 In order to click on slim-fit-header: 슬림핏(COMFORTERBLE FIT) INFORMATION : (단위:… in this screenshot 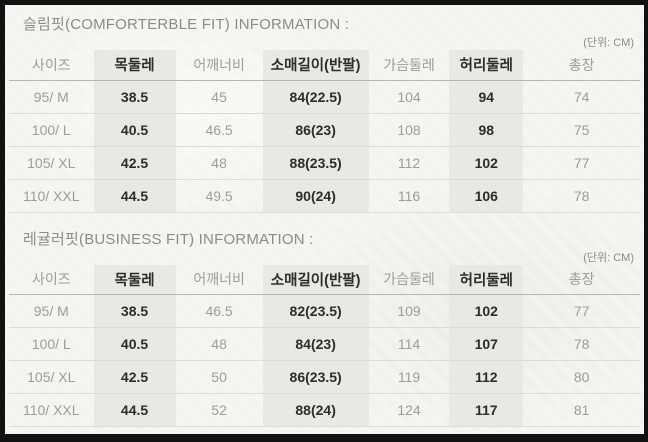, I will do `click(324, 27)`.